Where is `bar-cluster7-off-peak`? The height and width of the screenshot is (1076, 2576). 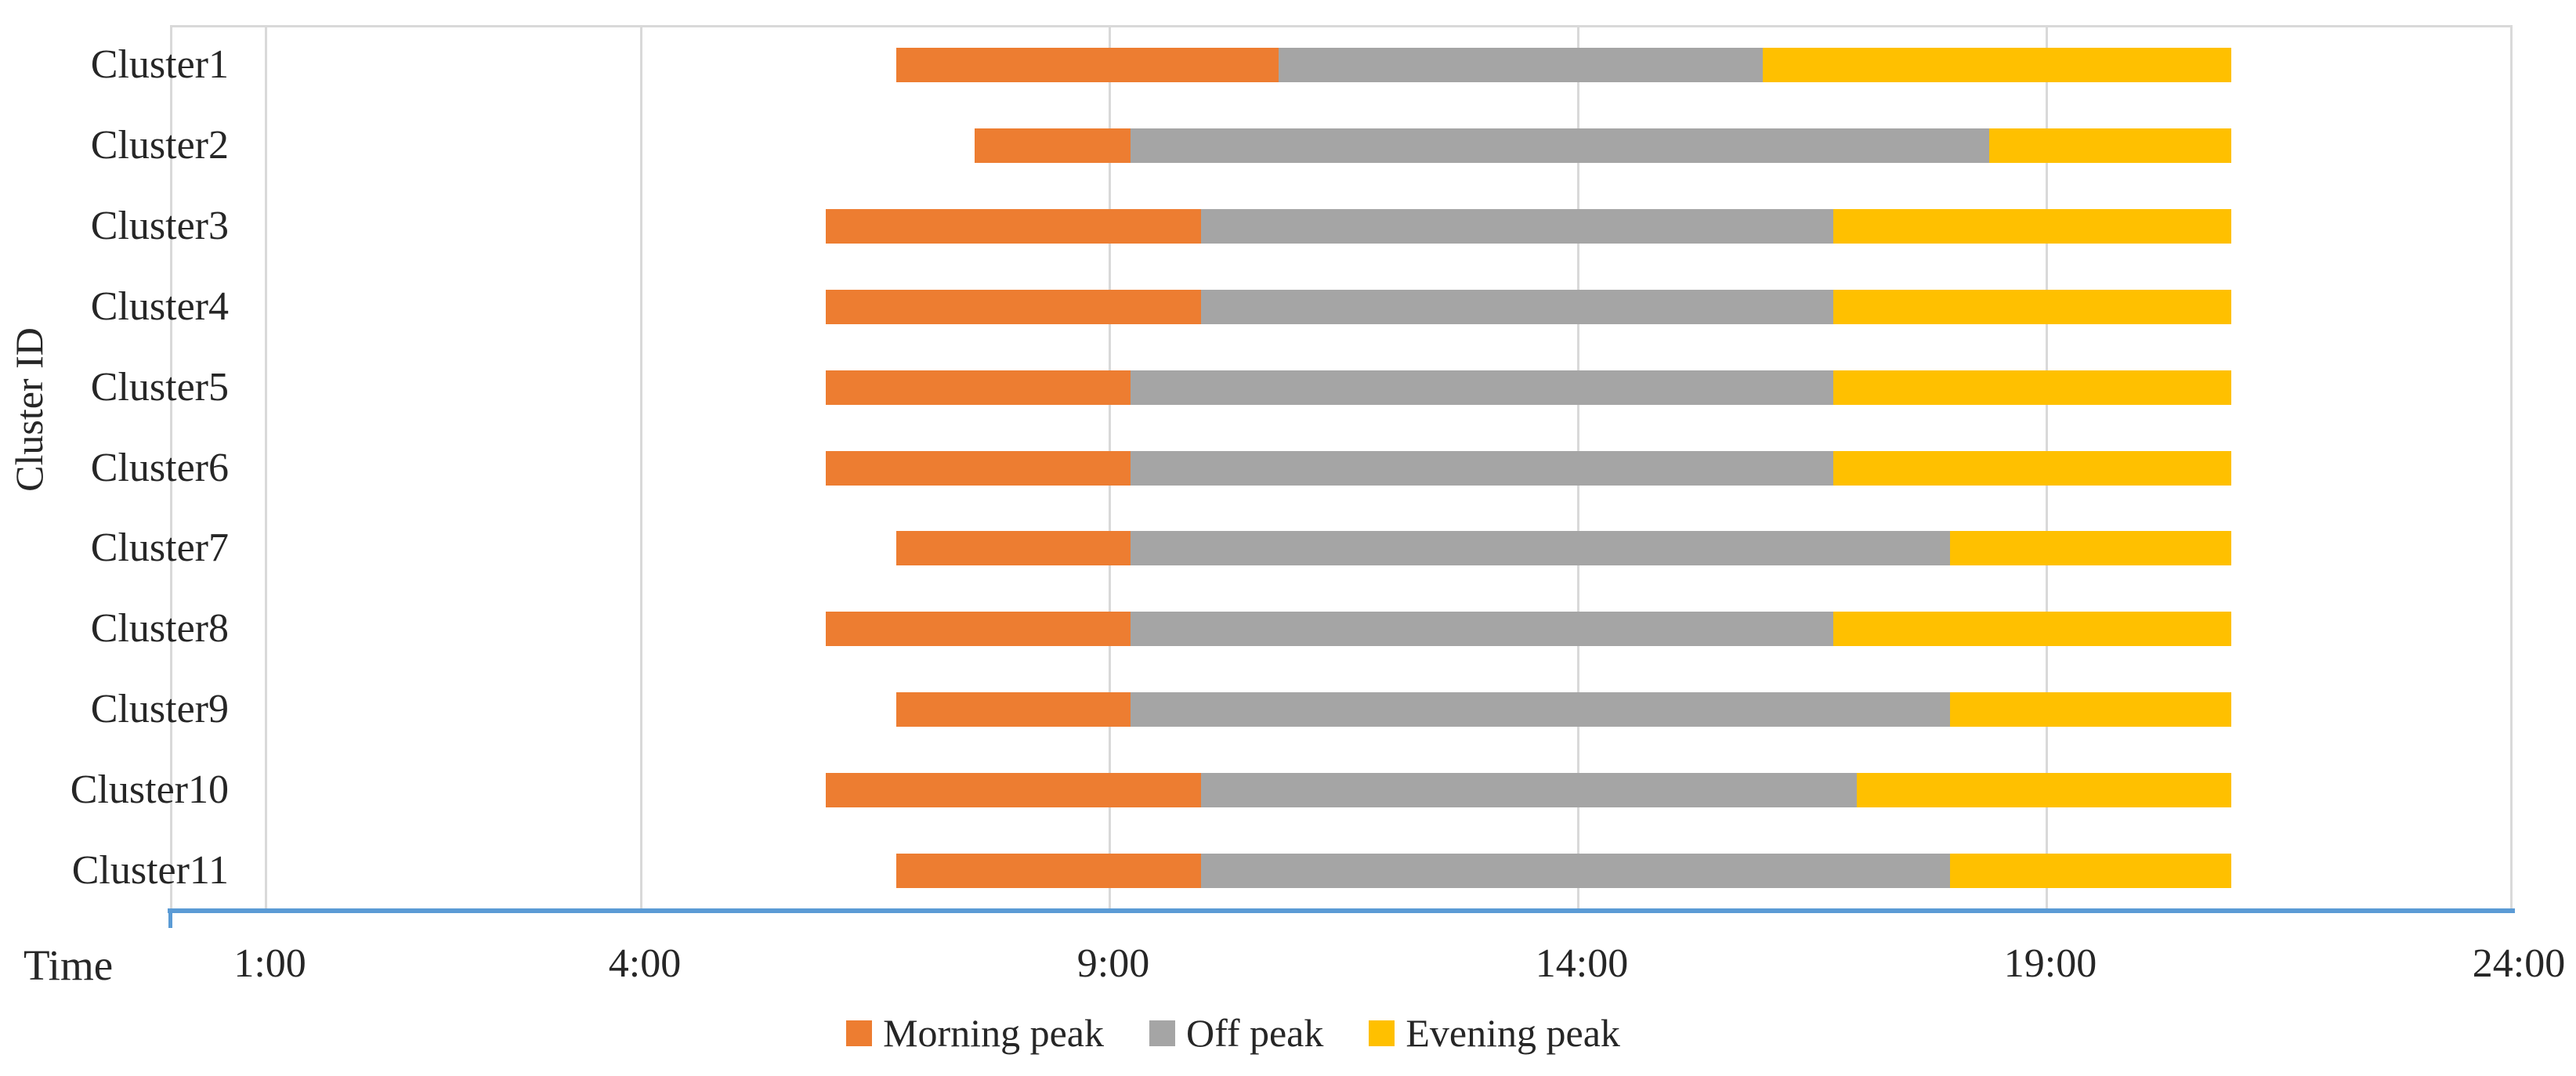
bar-cluster7-off-peak is located at coordinates (1541, 548).